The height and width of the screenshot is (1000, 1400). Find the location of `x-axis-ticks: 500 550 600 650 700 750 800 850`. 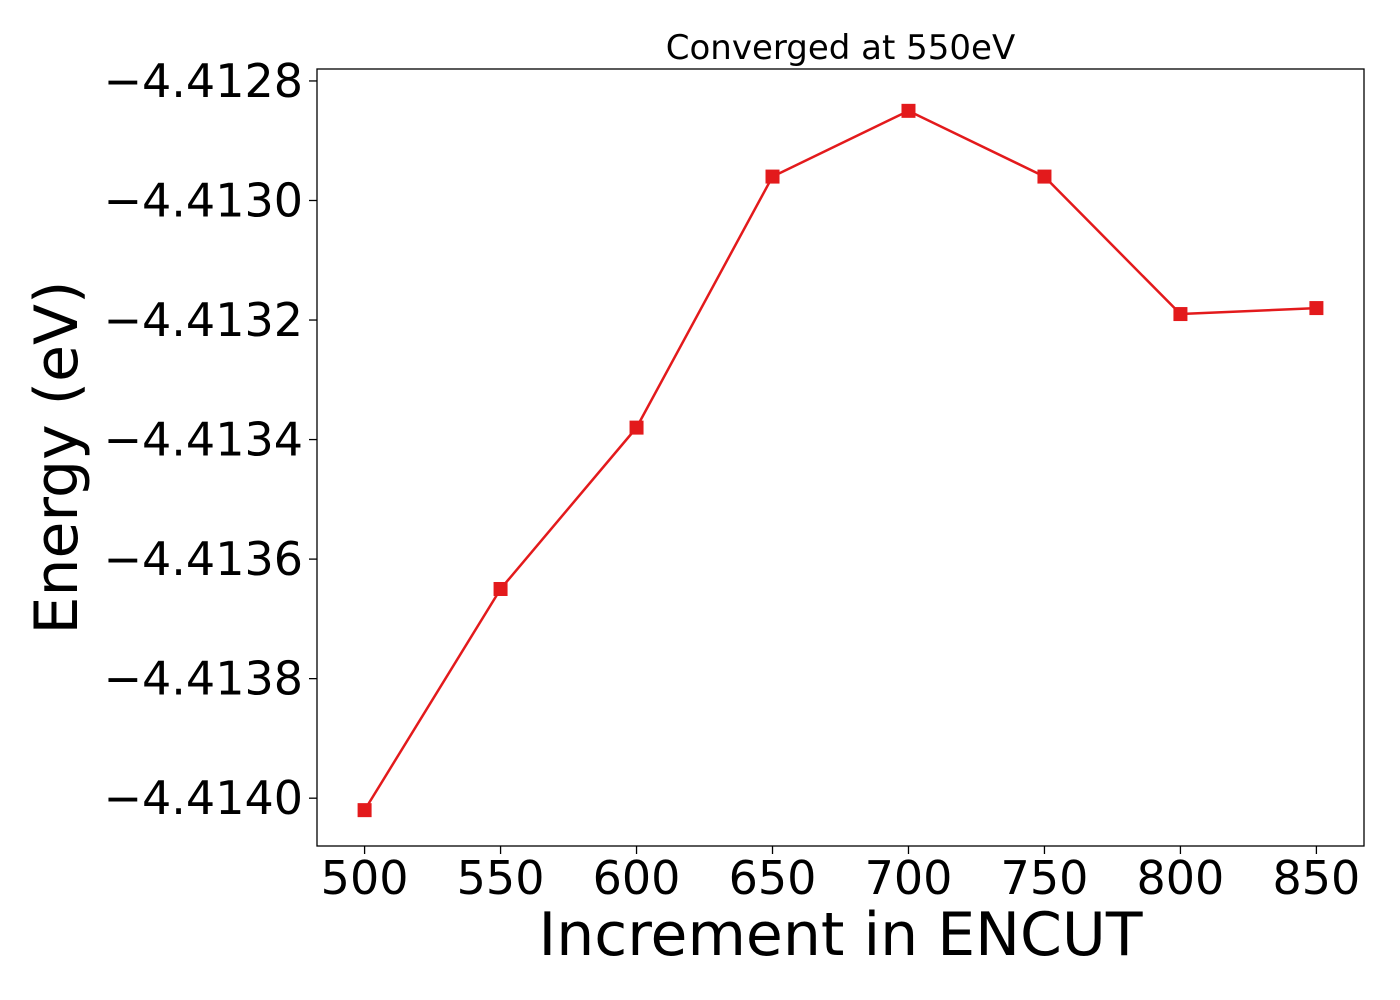

x-axis-ticks: 500 550 600 650 700 750 800 850 is located at coordinates (841, 875).